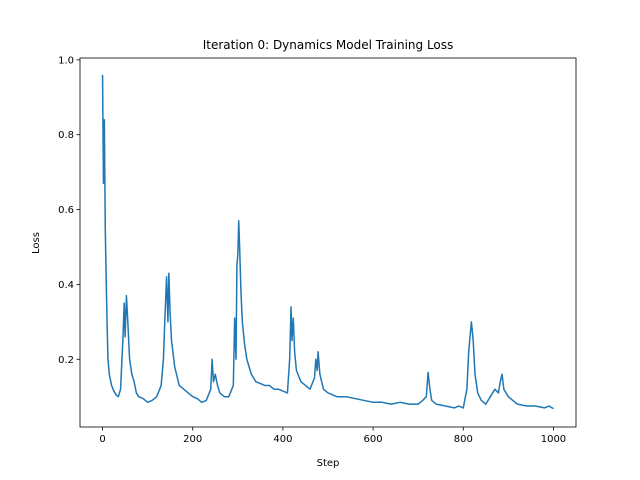  Describe the element at coordinates (36, 243) in the screenshot. I see `y-axis-label: Loss` at that location.